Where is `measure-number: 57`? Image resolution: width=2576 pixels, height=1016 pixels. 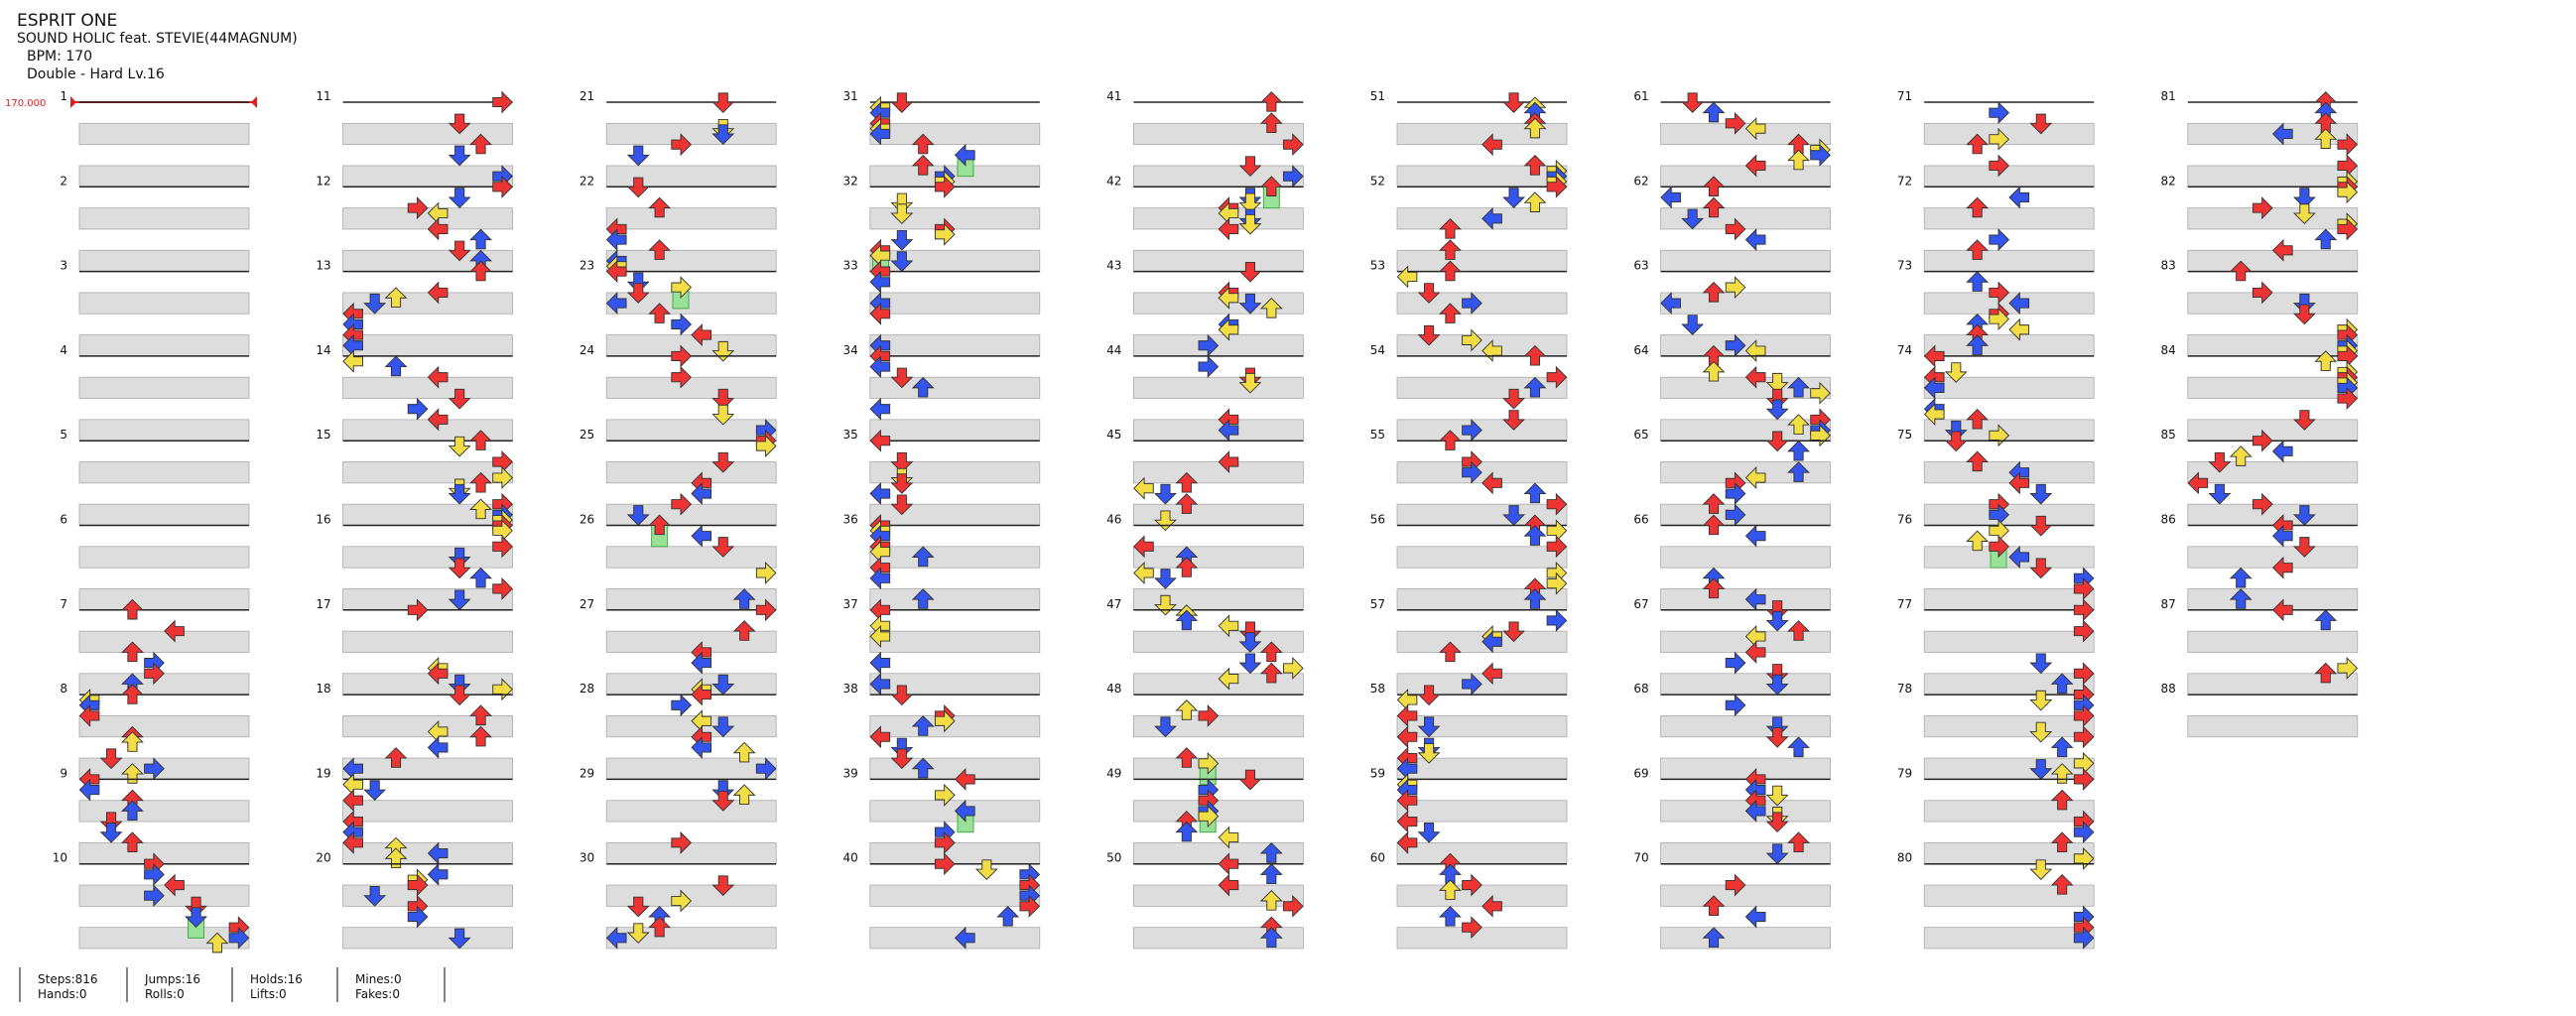 measure-number: 57 is located at coordinates (1377, 604).